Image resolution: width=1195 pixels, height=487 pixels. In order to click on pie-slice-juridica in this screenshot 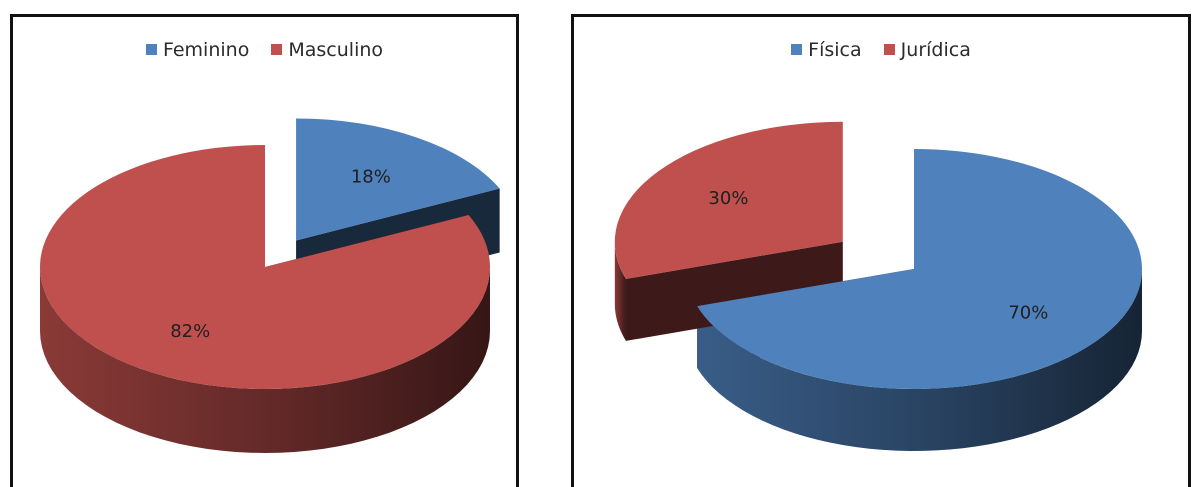, I will do `click(728, 200)`.